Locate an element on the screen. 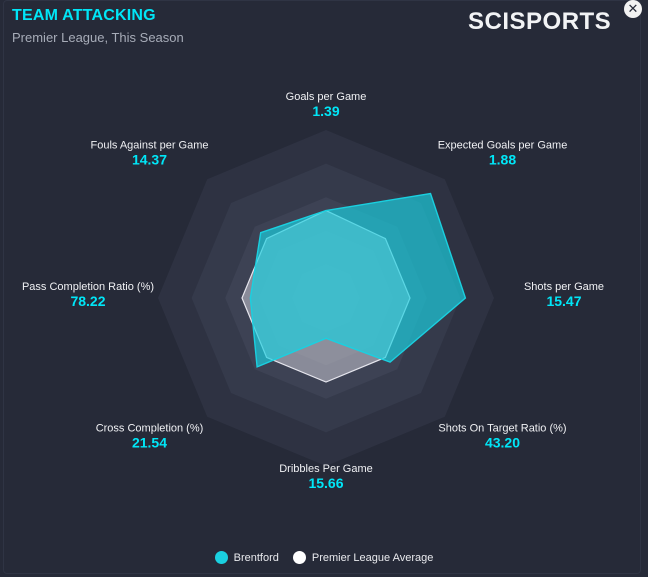 This screenshot has width=648, height=577. axis-value-goals-per-game: 1.39 is located at coordinates (325, 111).